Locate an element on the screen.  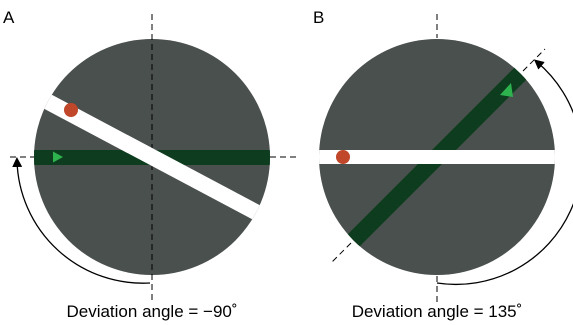
panel-a-caption: Deviation angle = −90˚ is located at coordinates (151, 311).